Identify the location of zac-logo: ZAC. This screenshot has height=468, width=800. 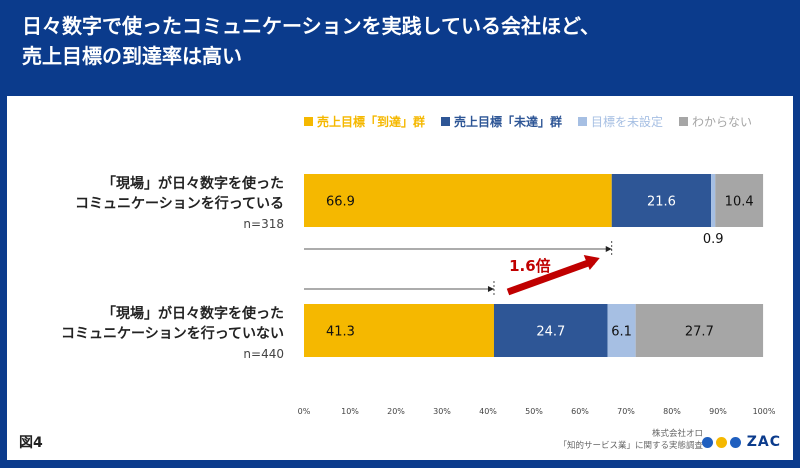
(741, 442).